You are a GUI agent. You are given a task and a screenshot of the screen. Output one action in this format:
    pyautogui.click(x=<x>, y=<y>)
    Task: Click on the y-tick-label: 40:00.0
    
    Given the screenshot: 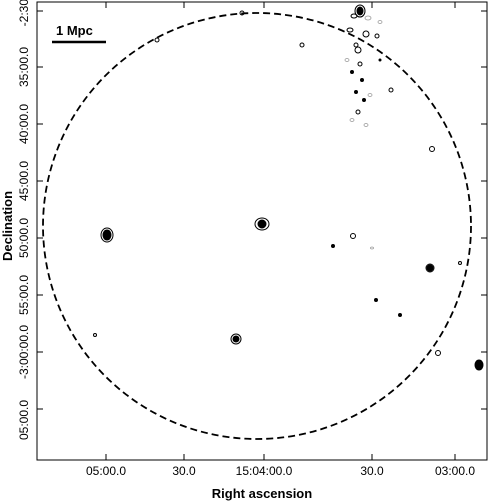 What is the action you would take?
    pyautogui.click(x=24, y=124)
    